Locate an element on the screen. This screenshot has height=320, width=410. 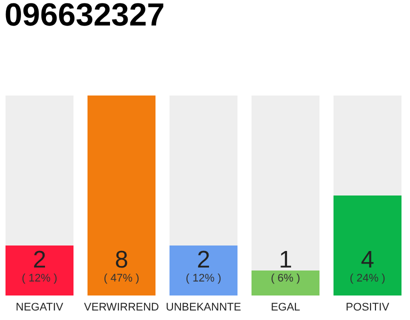
data-label: 8 is located at coordinates (121, 260).